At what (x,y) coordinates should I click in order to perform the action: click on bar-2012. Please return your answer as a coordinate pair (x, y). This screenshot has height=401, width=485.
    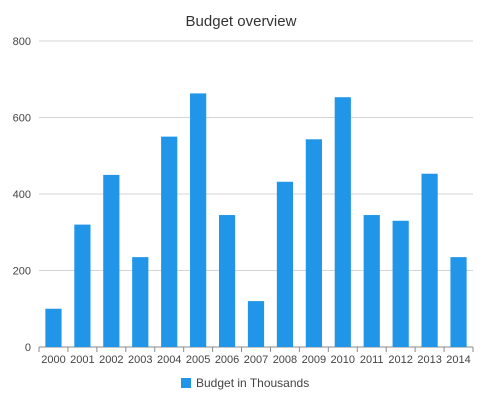
    Looking at the image, I should click on (400, 283).